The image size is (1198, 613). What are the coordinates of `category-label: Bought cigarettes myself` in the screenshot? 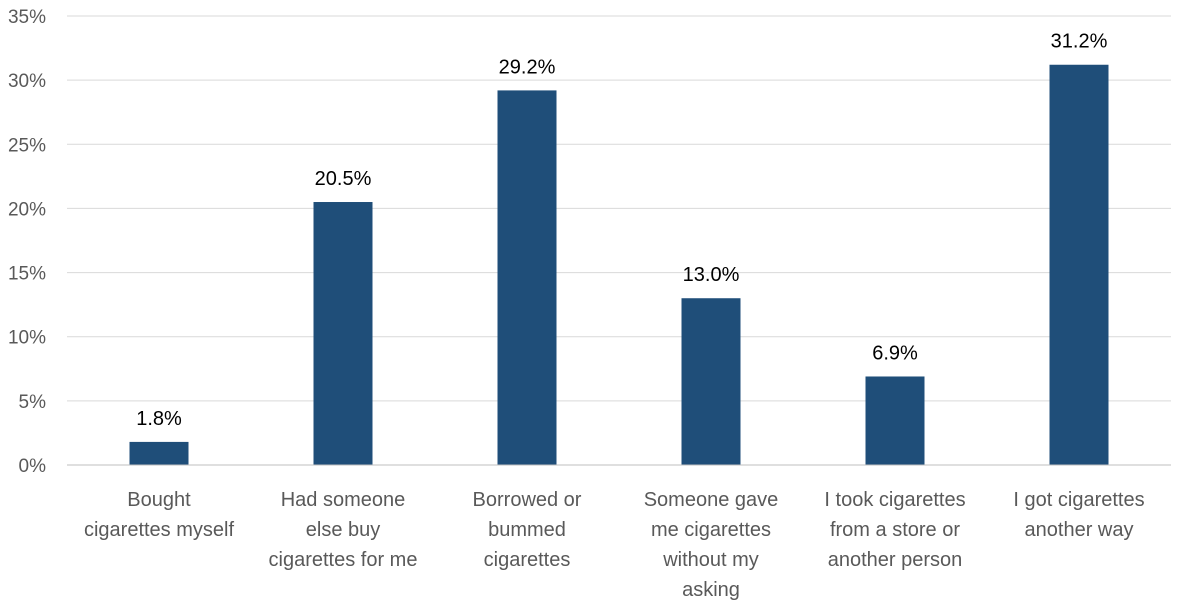 It's located at (159, 515).